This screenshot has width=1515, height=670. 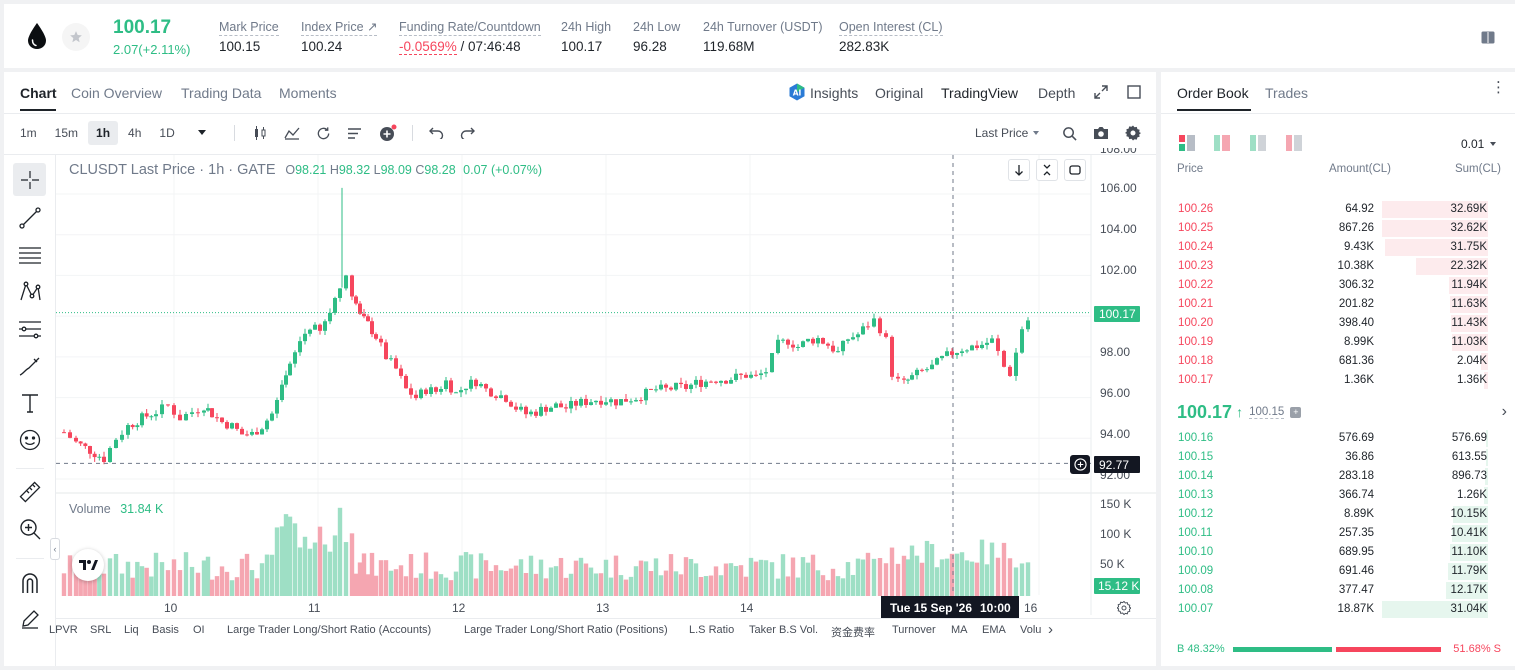 I want to click on indicator-item: SRL, so click(x=101, y=630).